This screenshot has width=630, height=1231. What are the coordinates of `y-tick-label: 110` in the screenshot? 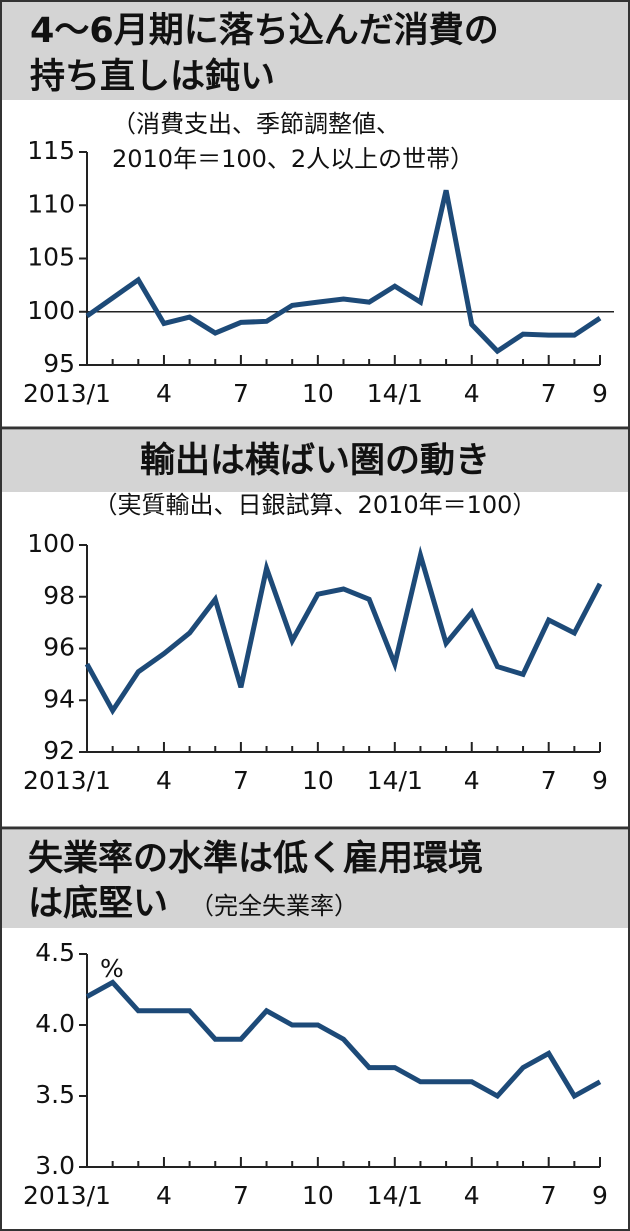 It's located at (51, 203).